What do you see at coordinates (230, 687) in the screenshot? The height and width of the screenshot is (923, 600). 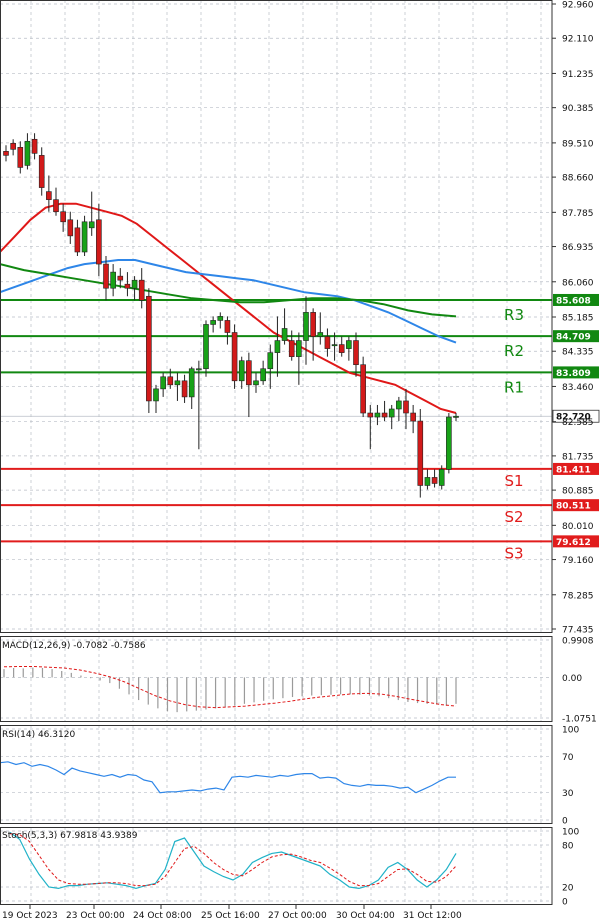 I see `macd-signal-line` at bounding box center [230, 687].